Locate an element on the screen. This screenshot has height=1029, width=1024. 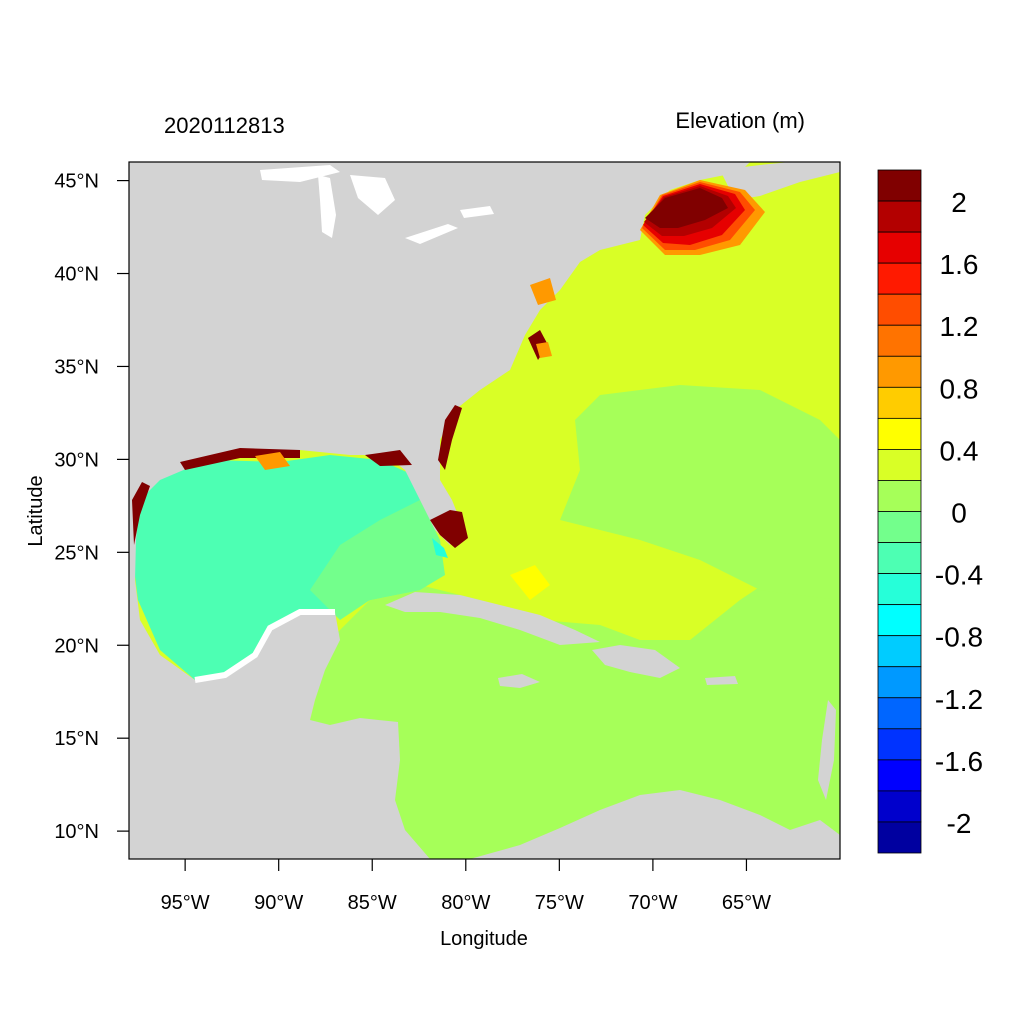
jamaica-land is located at coordinates (519, 681).